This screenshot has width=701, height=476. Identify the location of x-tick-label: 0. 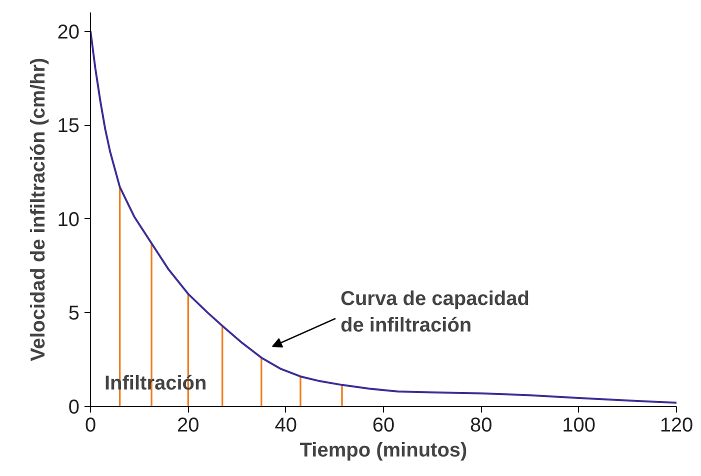
(90, 425).